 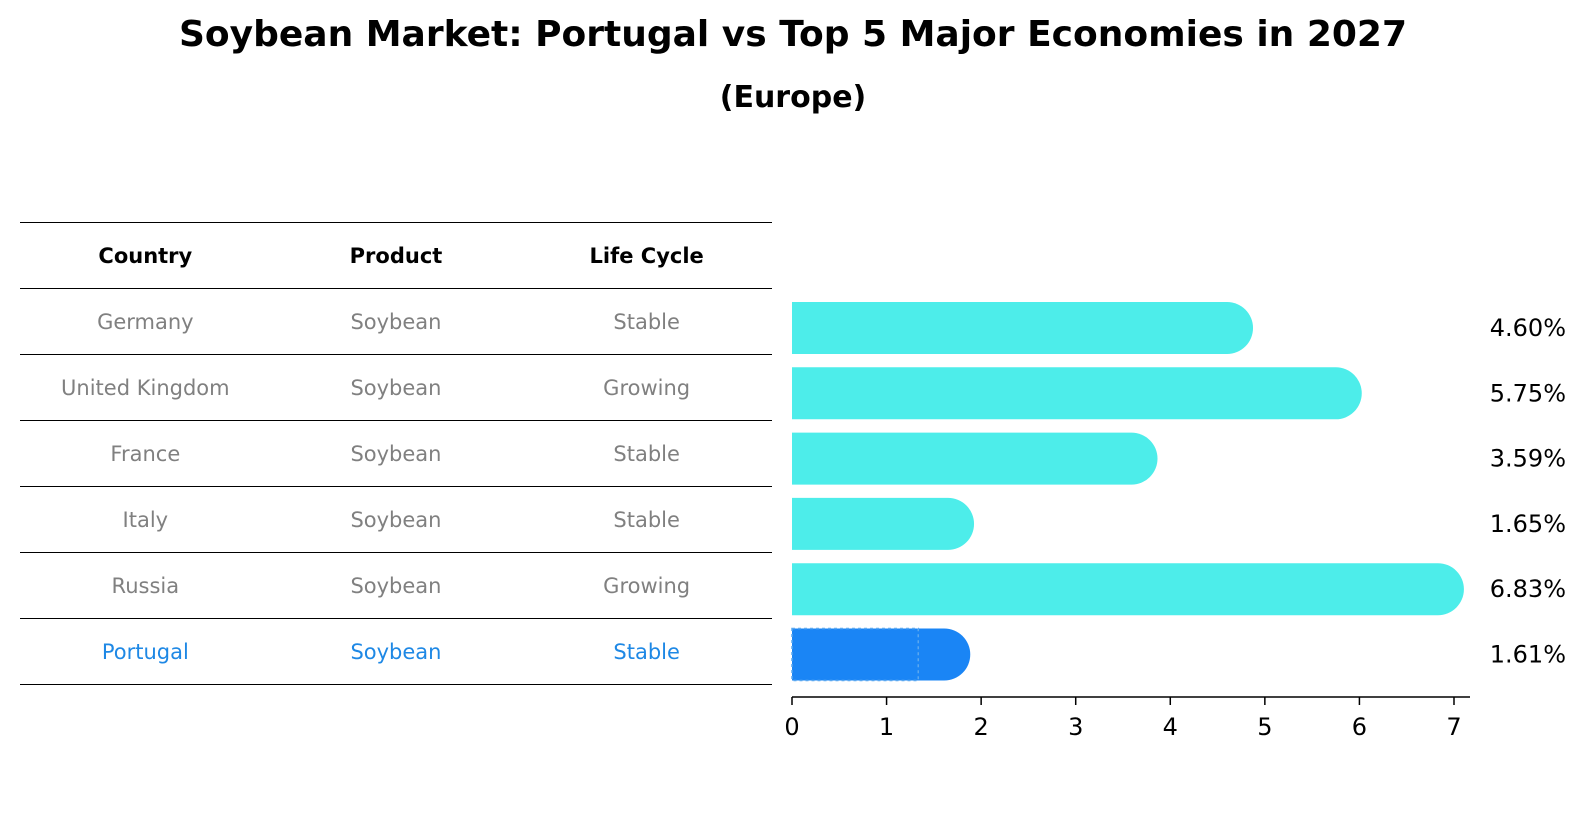 What do you see at coordinates (145, 453) in the screenshot?
I see `country-cell: France` at bounding box center [145, 453].